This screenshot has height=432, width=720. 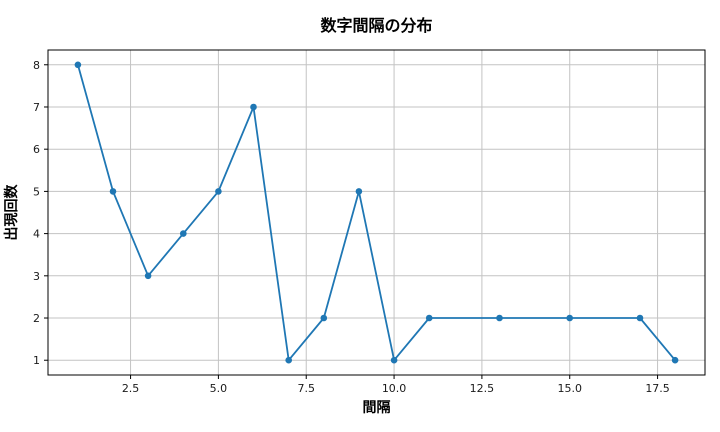 I want to click on x-tick-label: 7.5, so click(x=306, y=388).